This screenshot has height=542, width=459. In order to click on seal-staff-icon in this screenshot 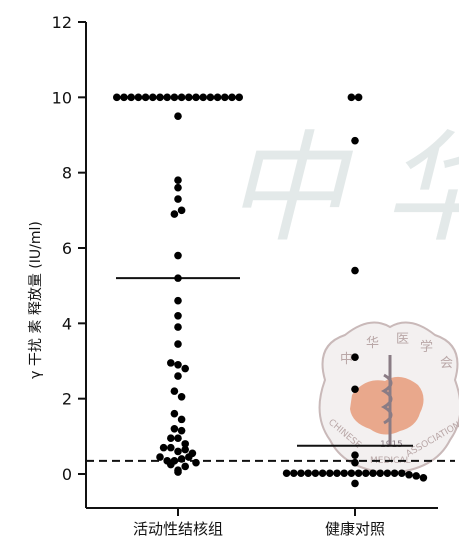, I will do `click(386, 400)`.